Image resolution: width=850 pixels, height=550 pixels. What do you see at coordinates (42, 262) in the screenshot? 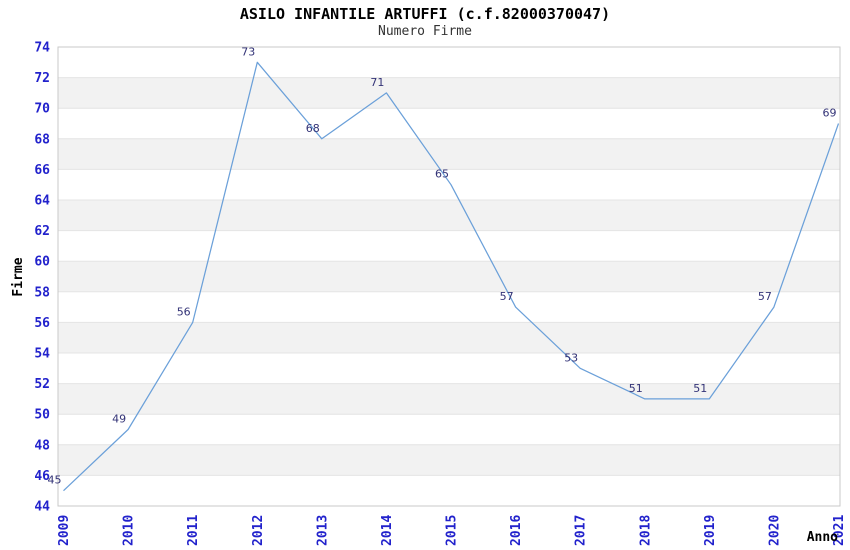
I see `y-tick-label: 60` at bounding box center [42, 262].